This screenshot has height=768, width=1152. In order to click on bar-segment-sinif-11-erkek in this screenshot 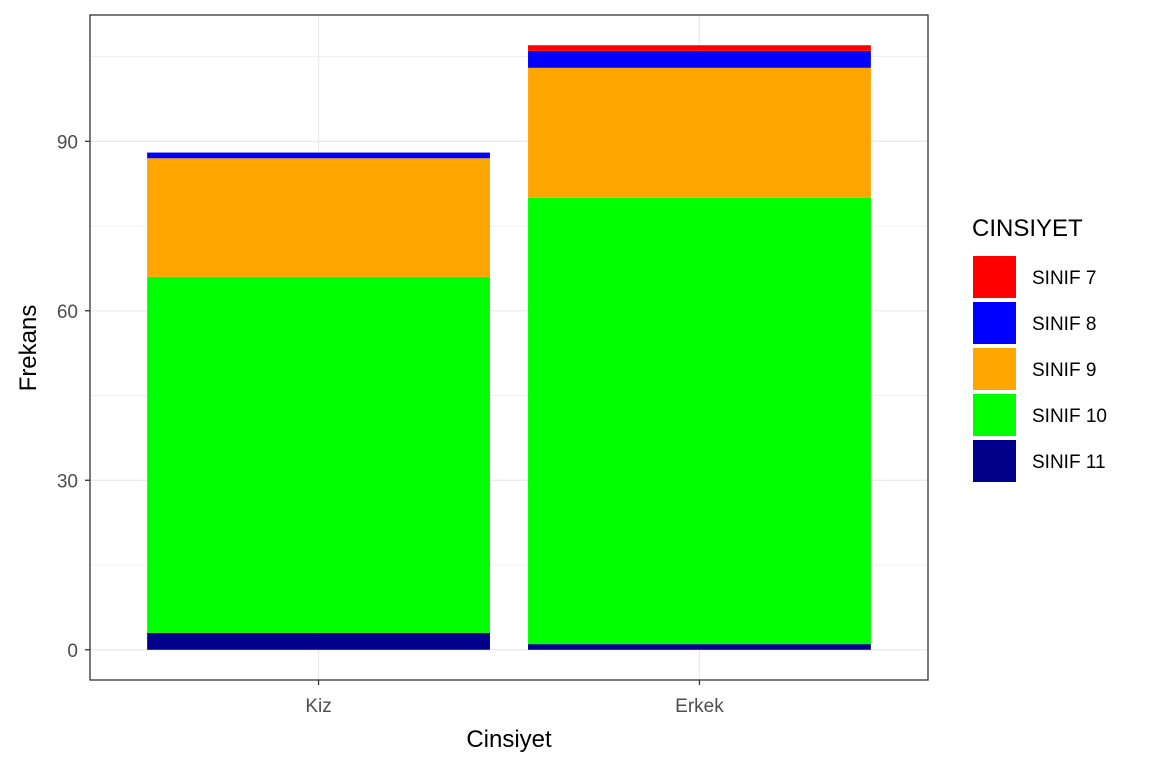, I will do `click(699, 647)`.